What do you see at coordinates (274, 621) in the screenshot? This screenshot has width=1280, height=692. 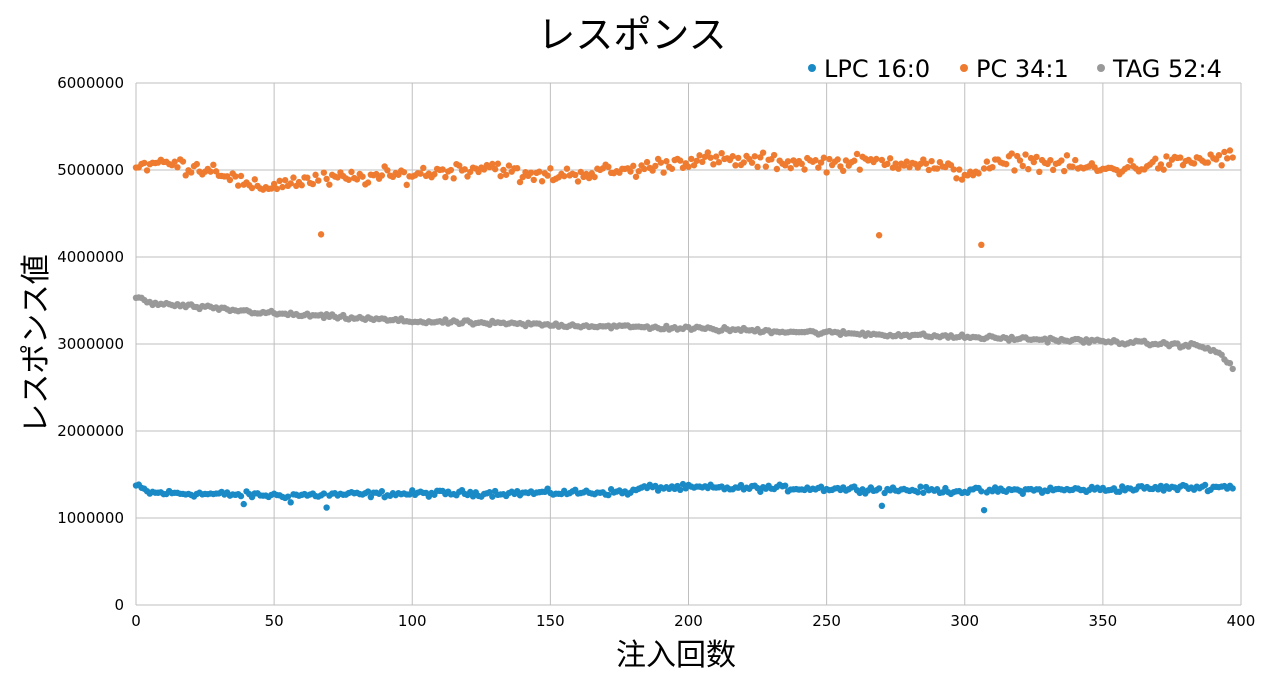 I see `x-tick-label: 50` at bounding box center [274, 621].